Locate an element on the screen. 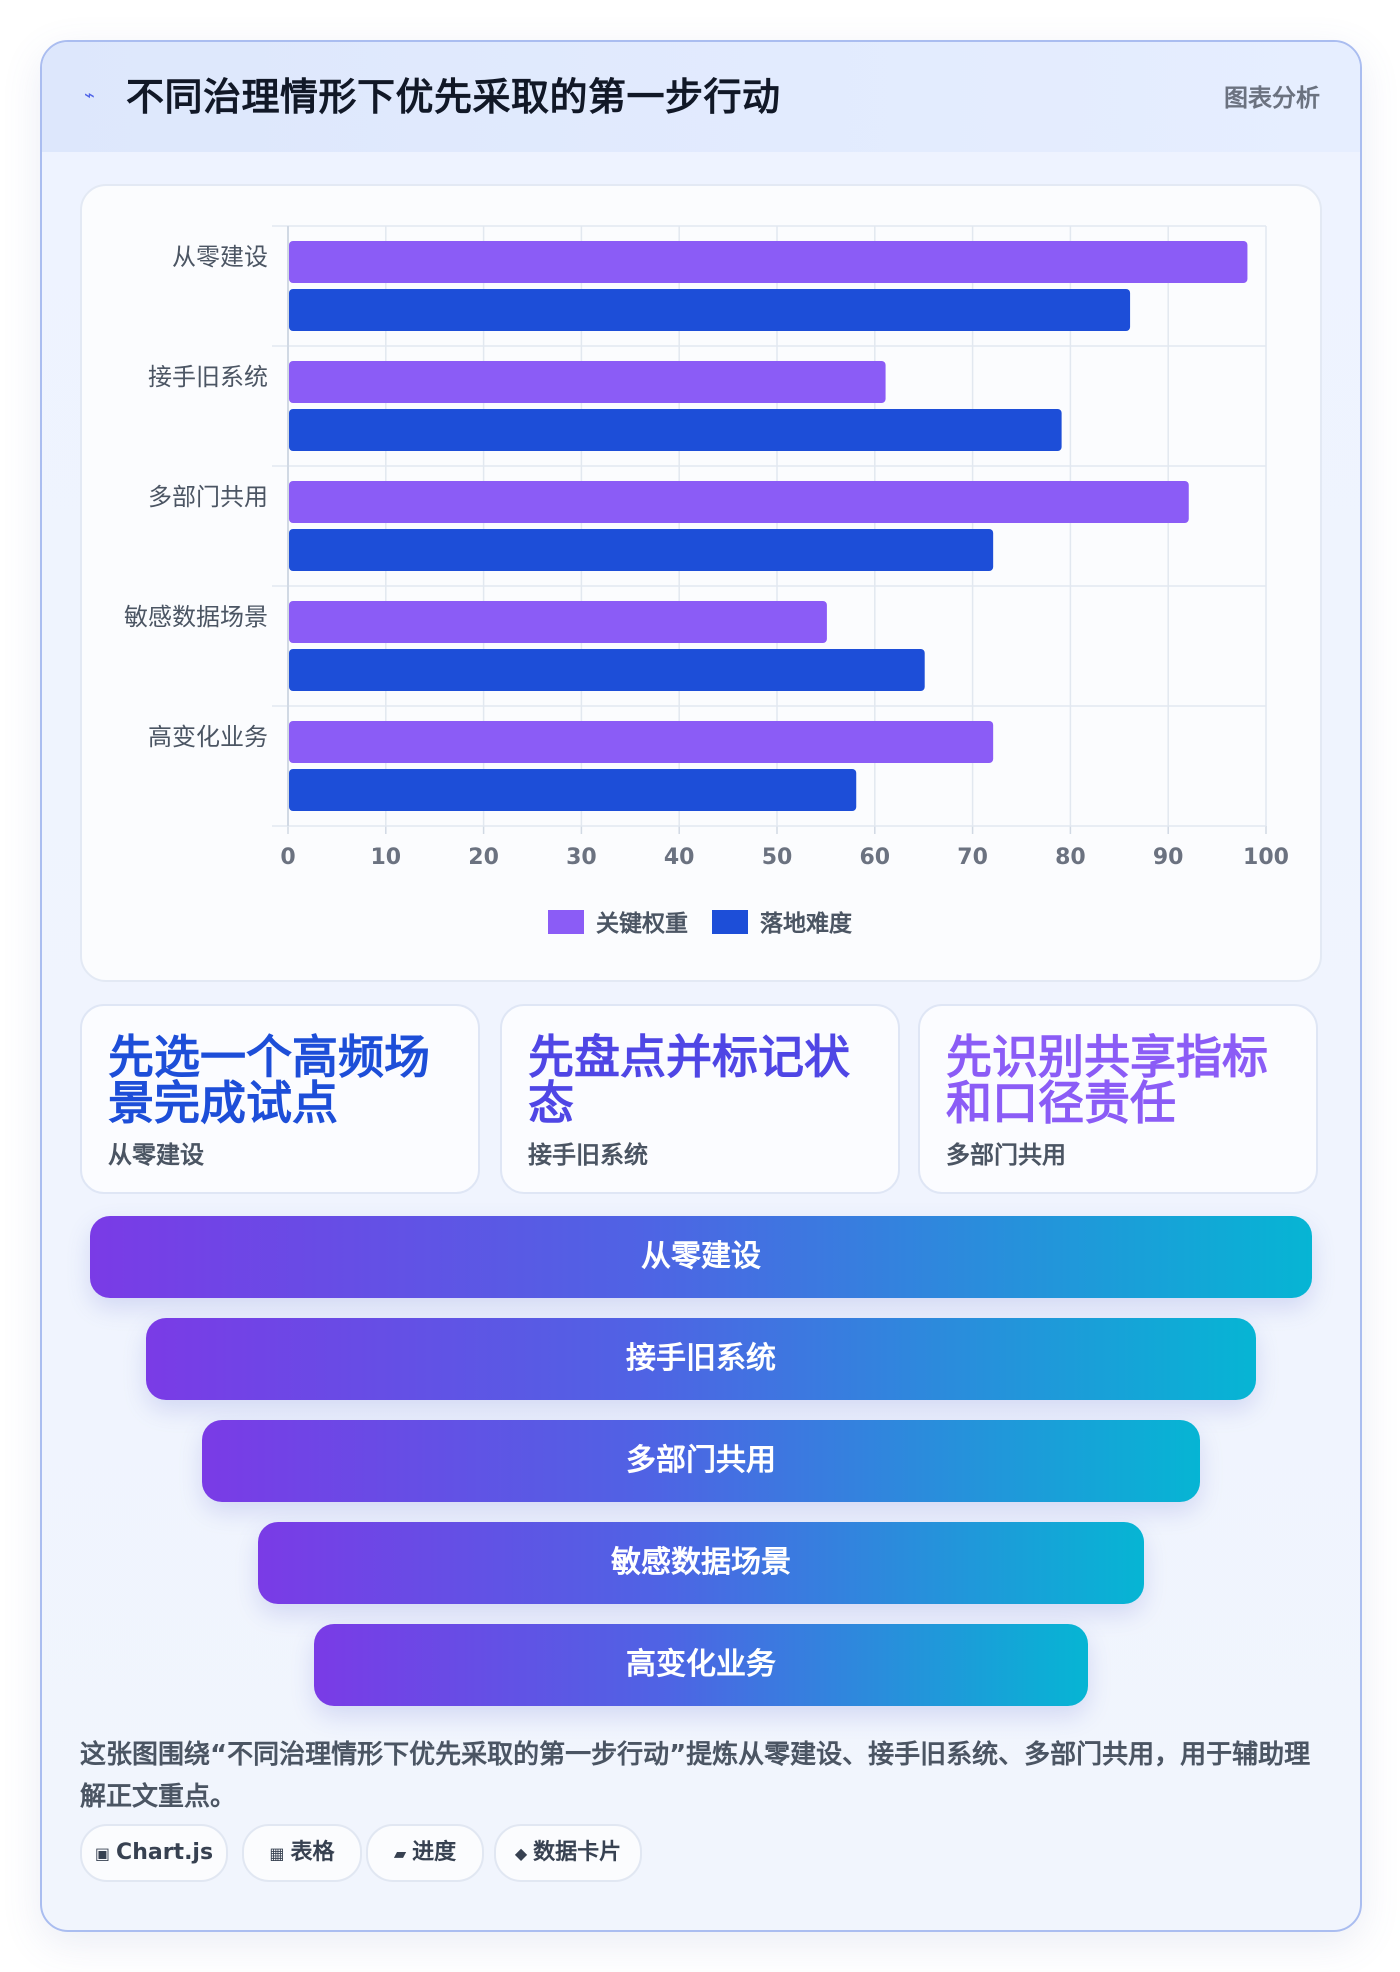  x-tick-label: 50 is located at coordinates (777, 857).